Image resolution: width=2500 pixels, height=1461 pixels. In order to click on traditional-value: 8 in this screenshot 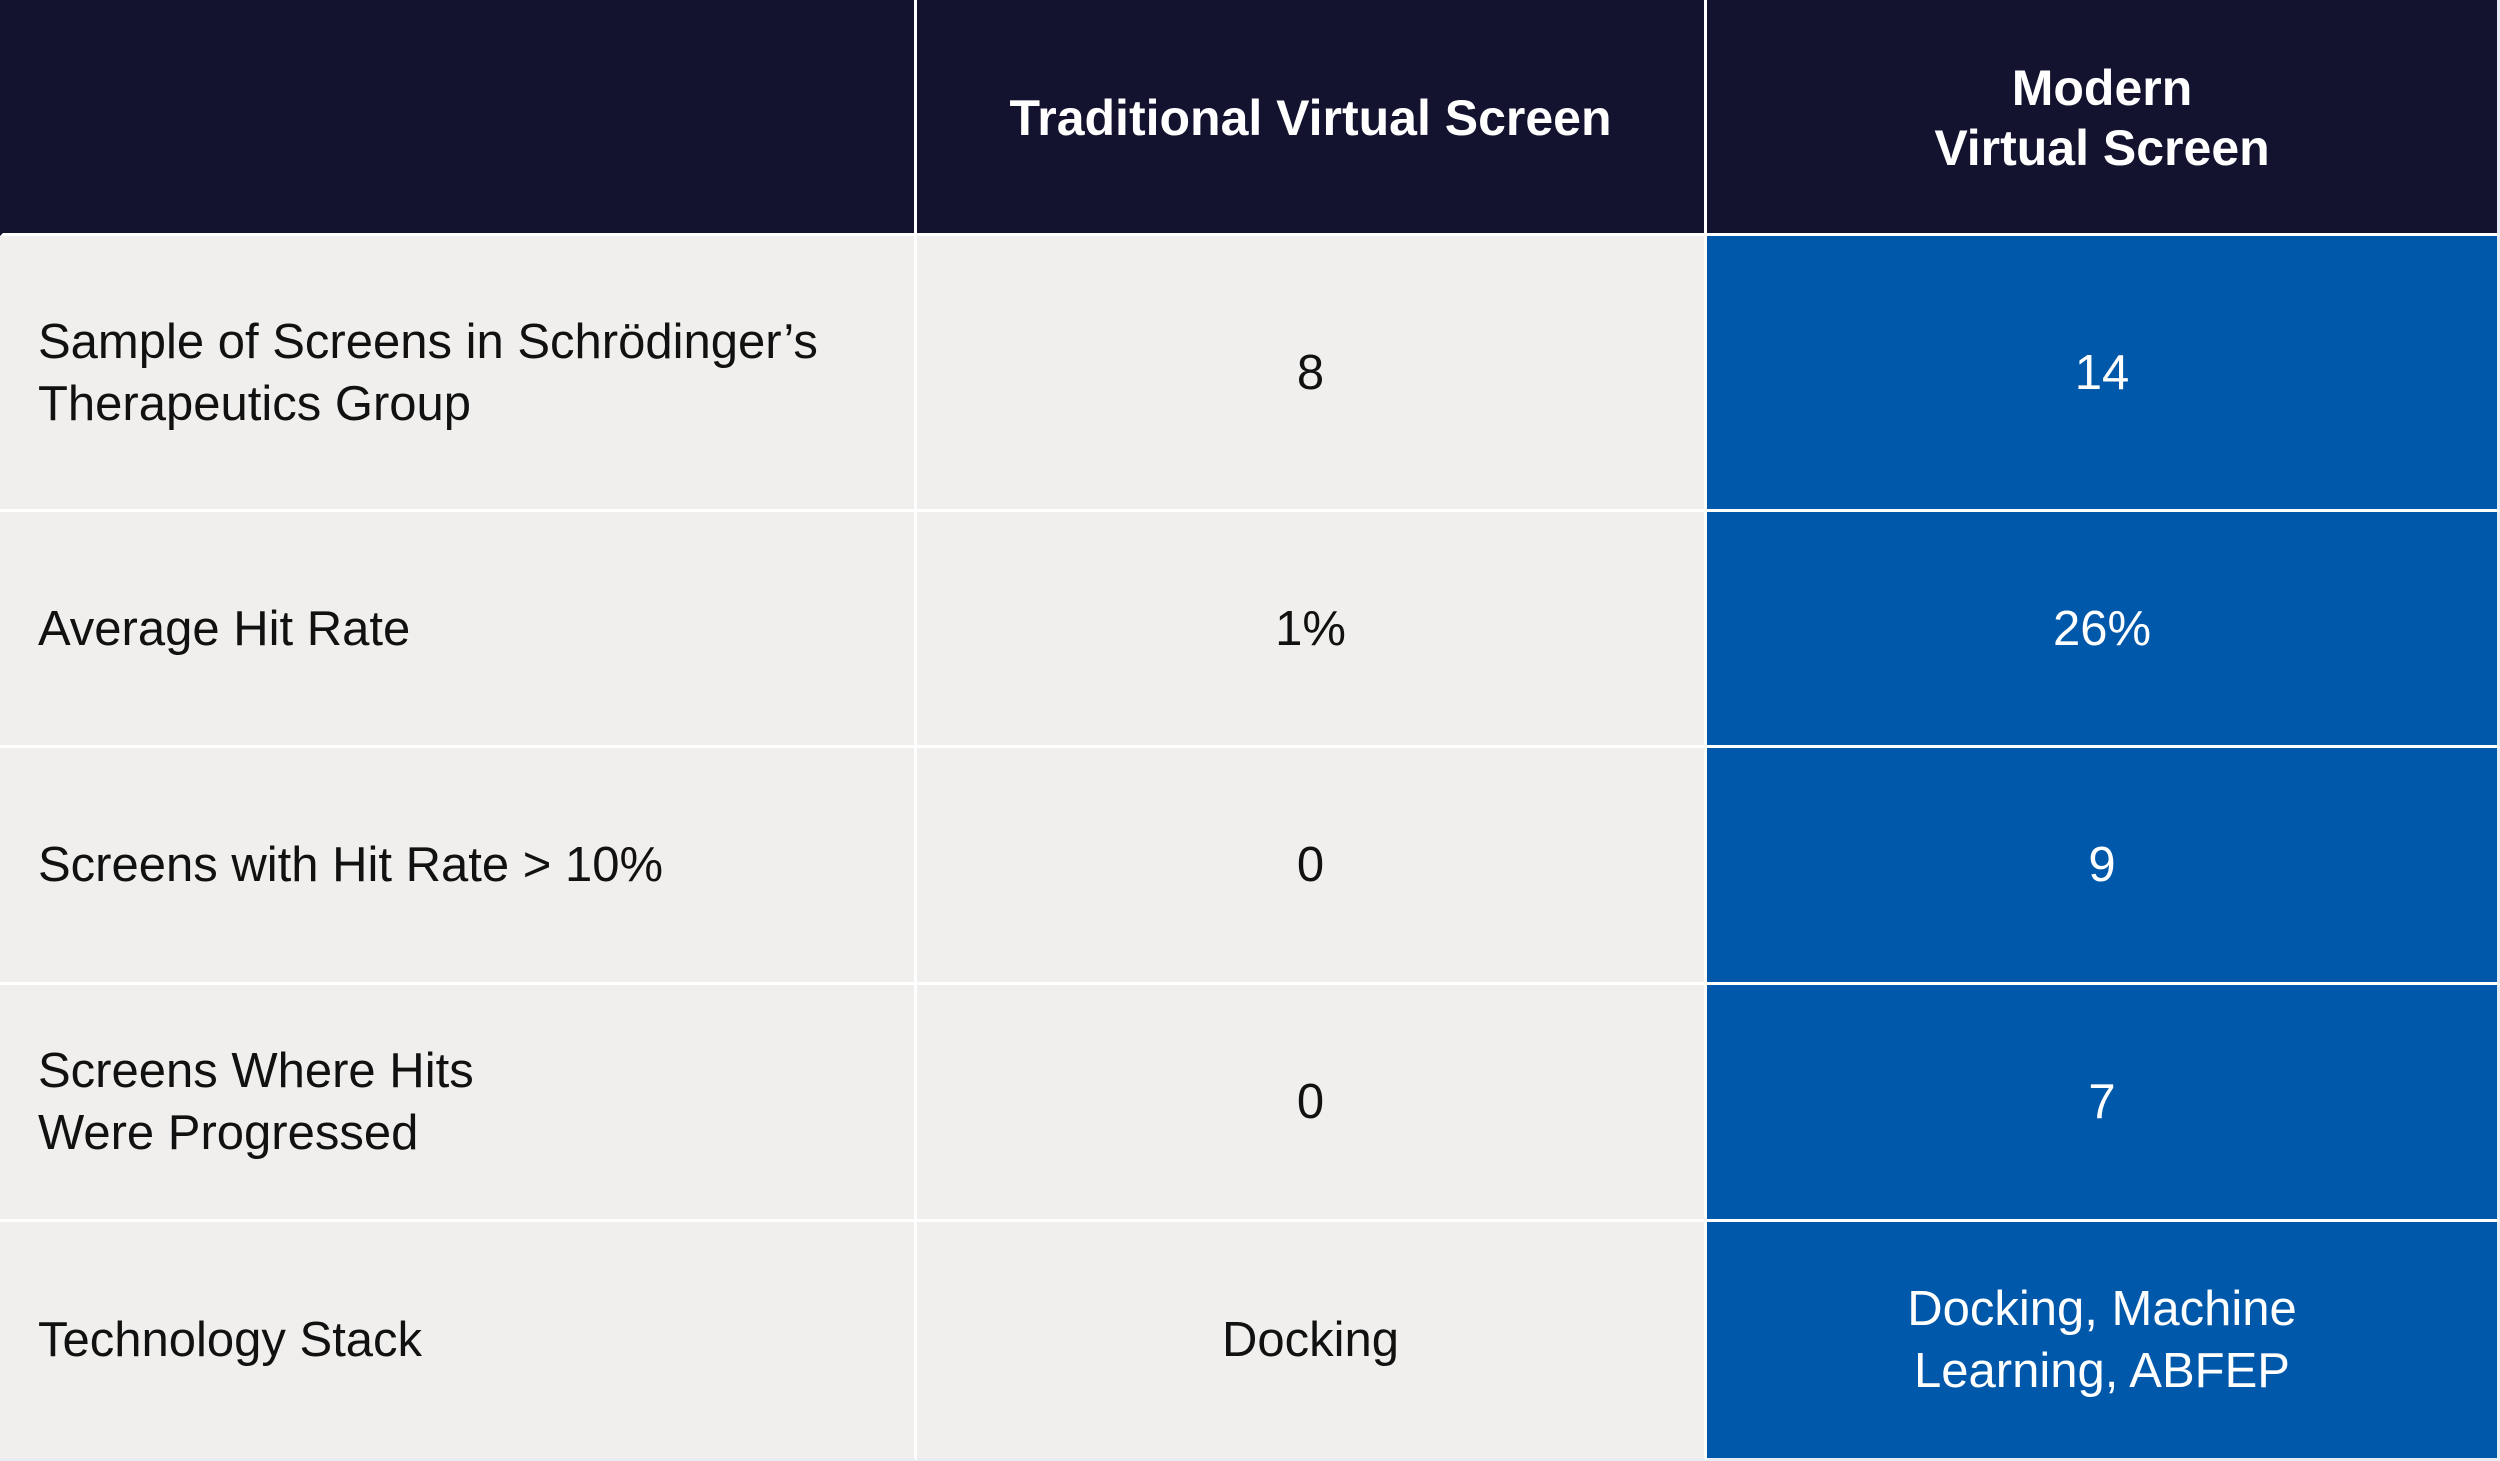, I will do `click(1310, 372)`.